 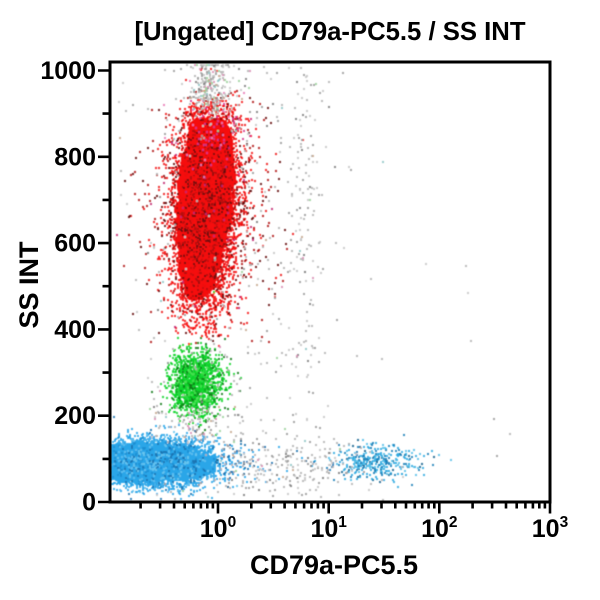 What do you see at coordinates (218, 528) in the screenshot?
I see `svg-text: 10⁰` at bounding box center [218, 528].